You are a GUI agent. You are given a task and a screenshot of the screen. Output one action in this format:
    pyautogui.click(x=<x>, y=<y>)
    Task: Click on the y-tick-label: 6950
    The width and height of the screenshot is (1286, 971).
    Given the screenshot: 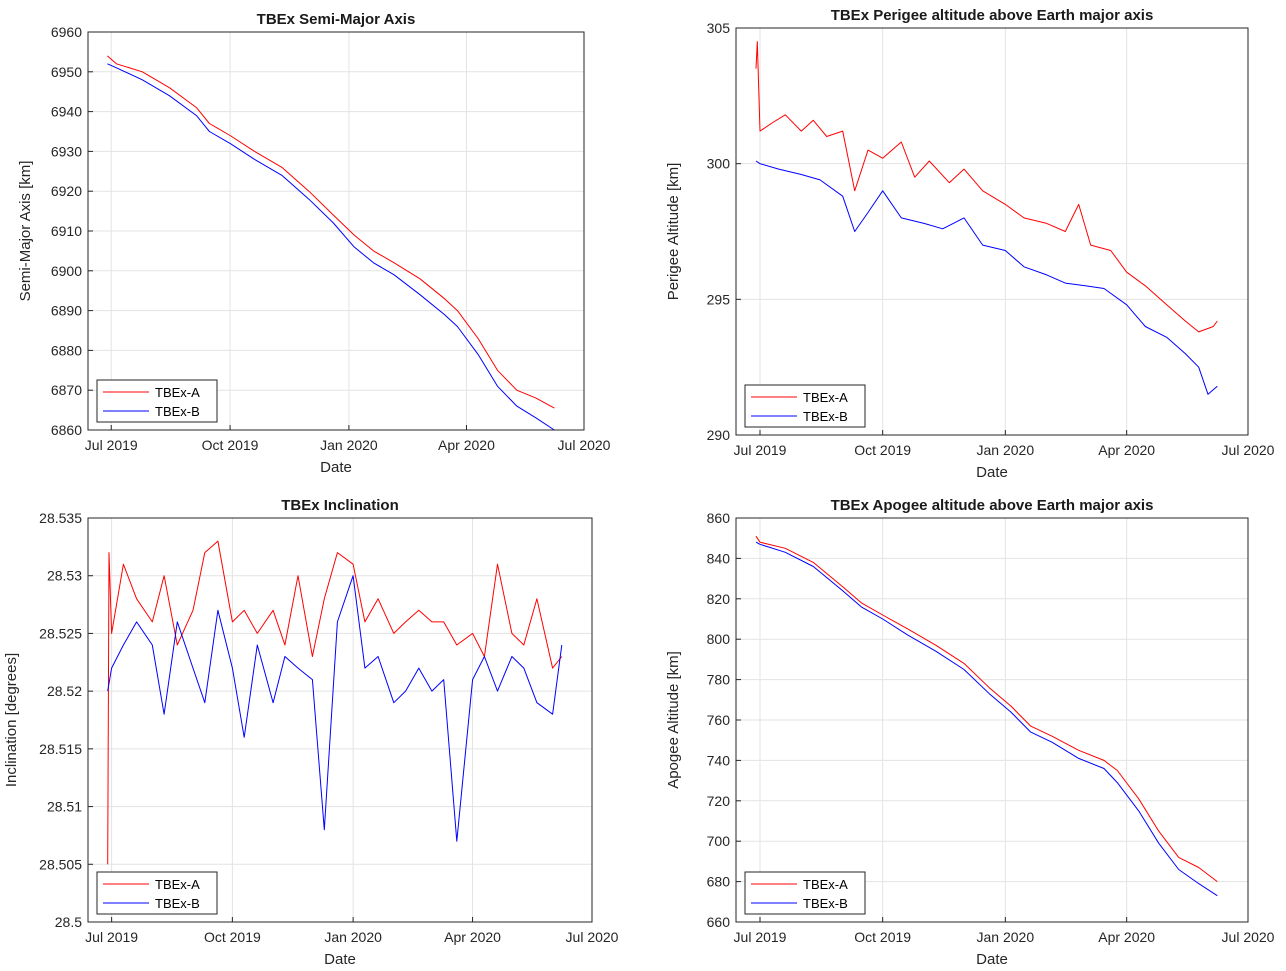 What is the action you would take?
    pyautogui.click(x=66, y=72)
    